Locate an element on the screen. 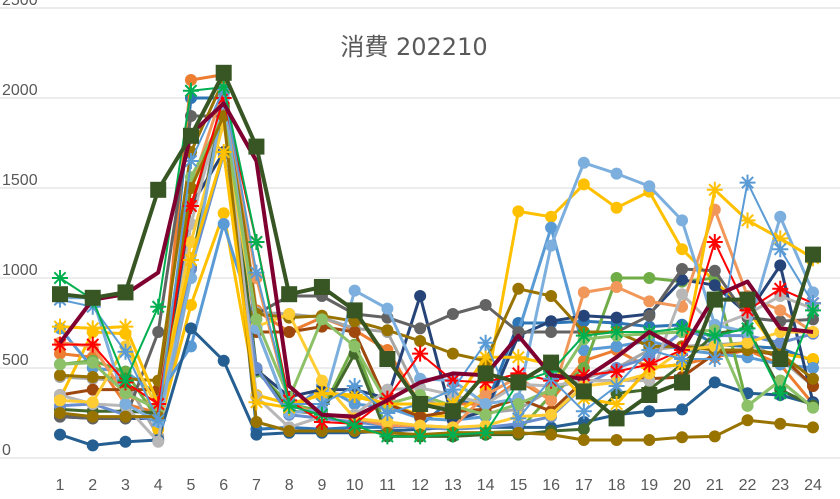 This screenshot has width=840, height=499. x-tick-label: 20 is located at coordinates (682, 485).